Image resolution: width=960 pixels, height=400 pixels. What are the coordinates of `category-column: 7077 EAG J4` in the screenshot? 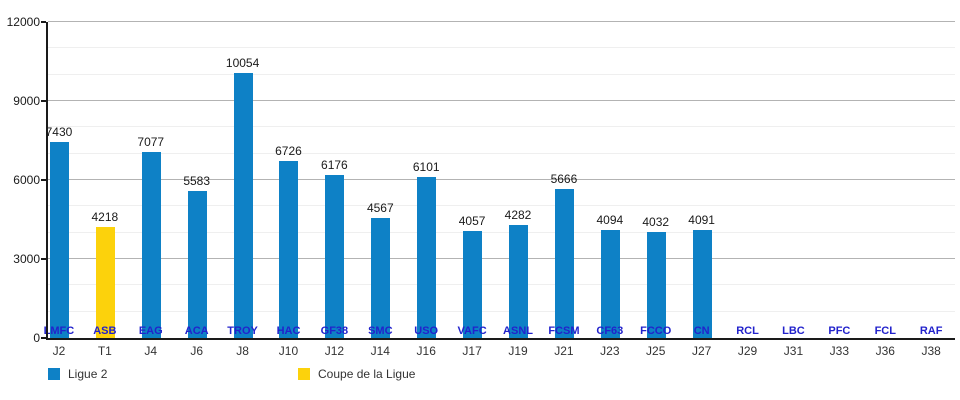 It's located at (151, 190).